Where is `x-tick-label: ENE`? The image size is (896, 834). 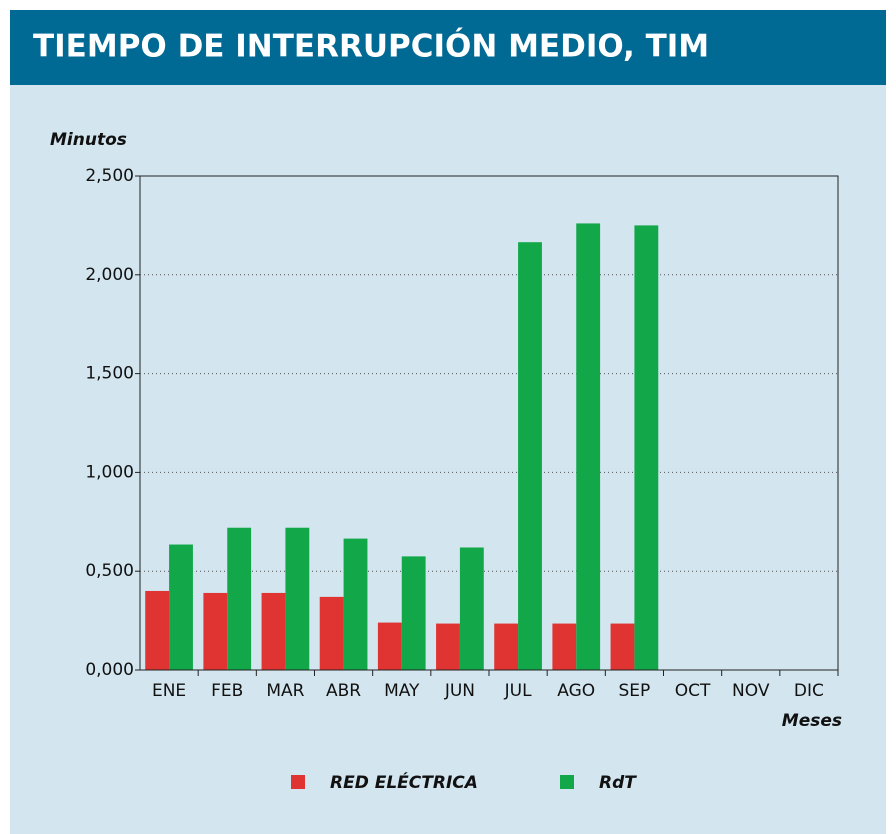
x-tick-label: ENE is located at coordinates (169, 691).